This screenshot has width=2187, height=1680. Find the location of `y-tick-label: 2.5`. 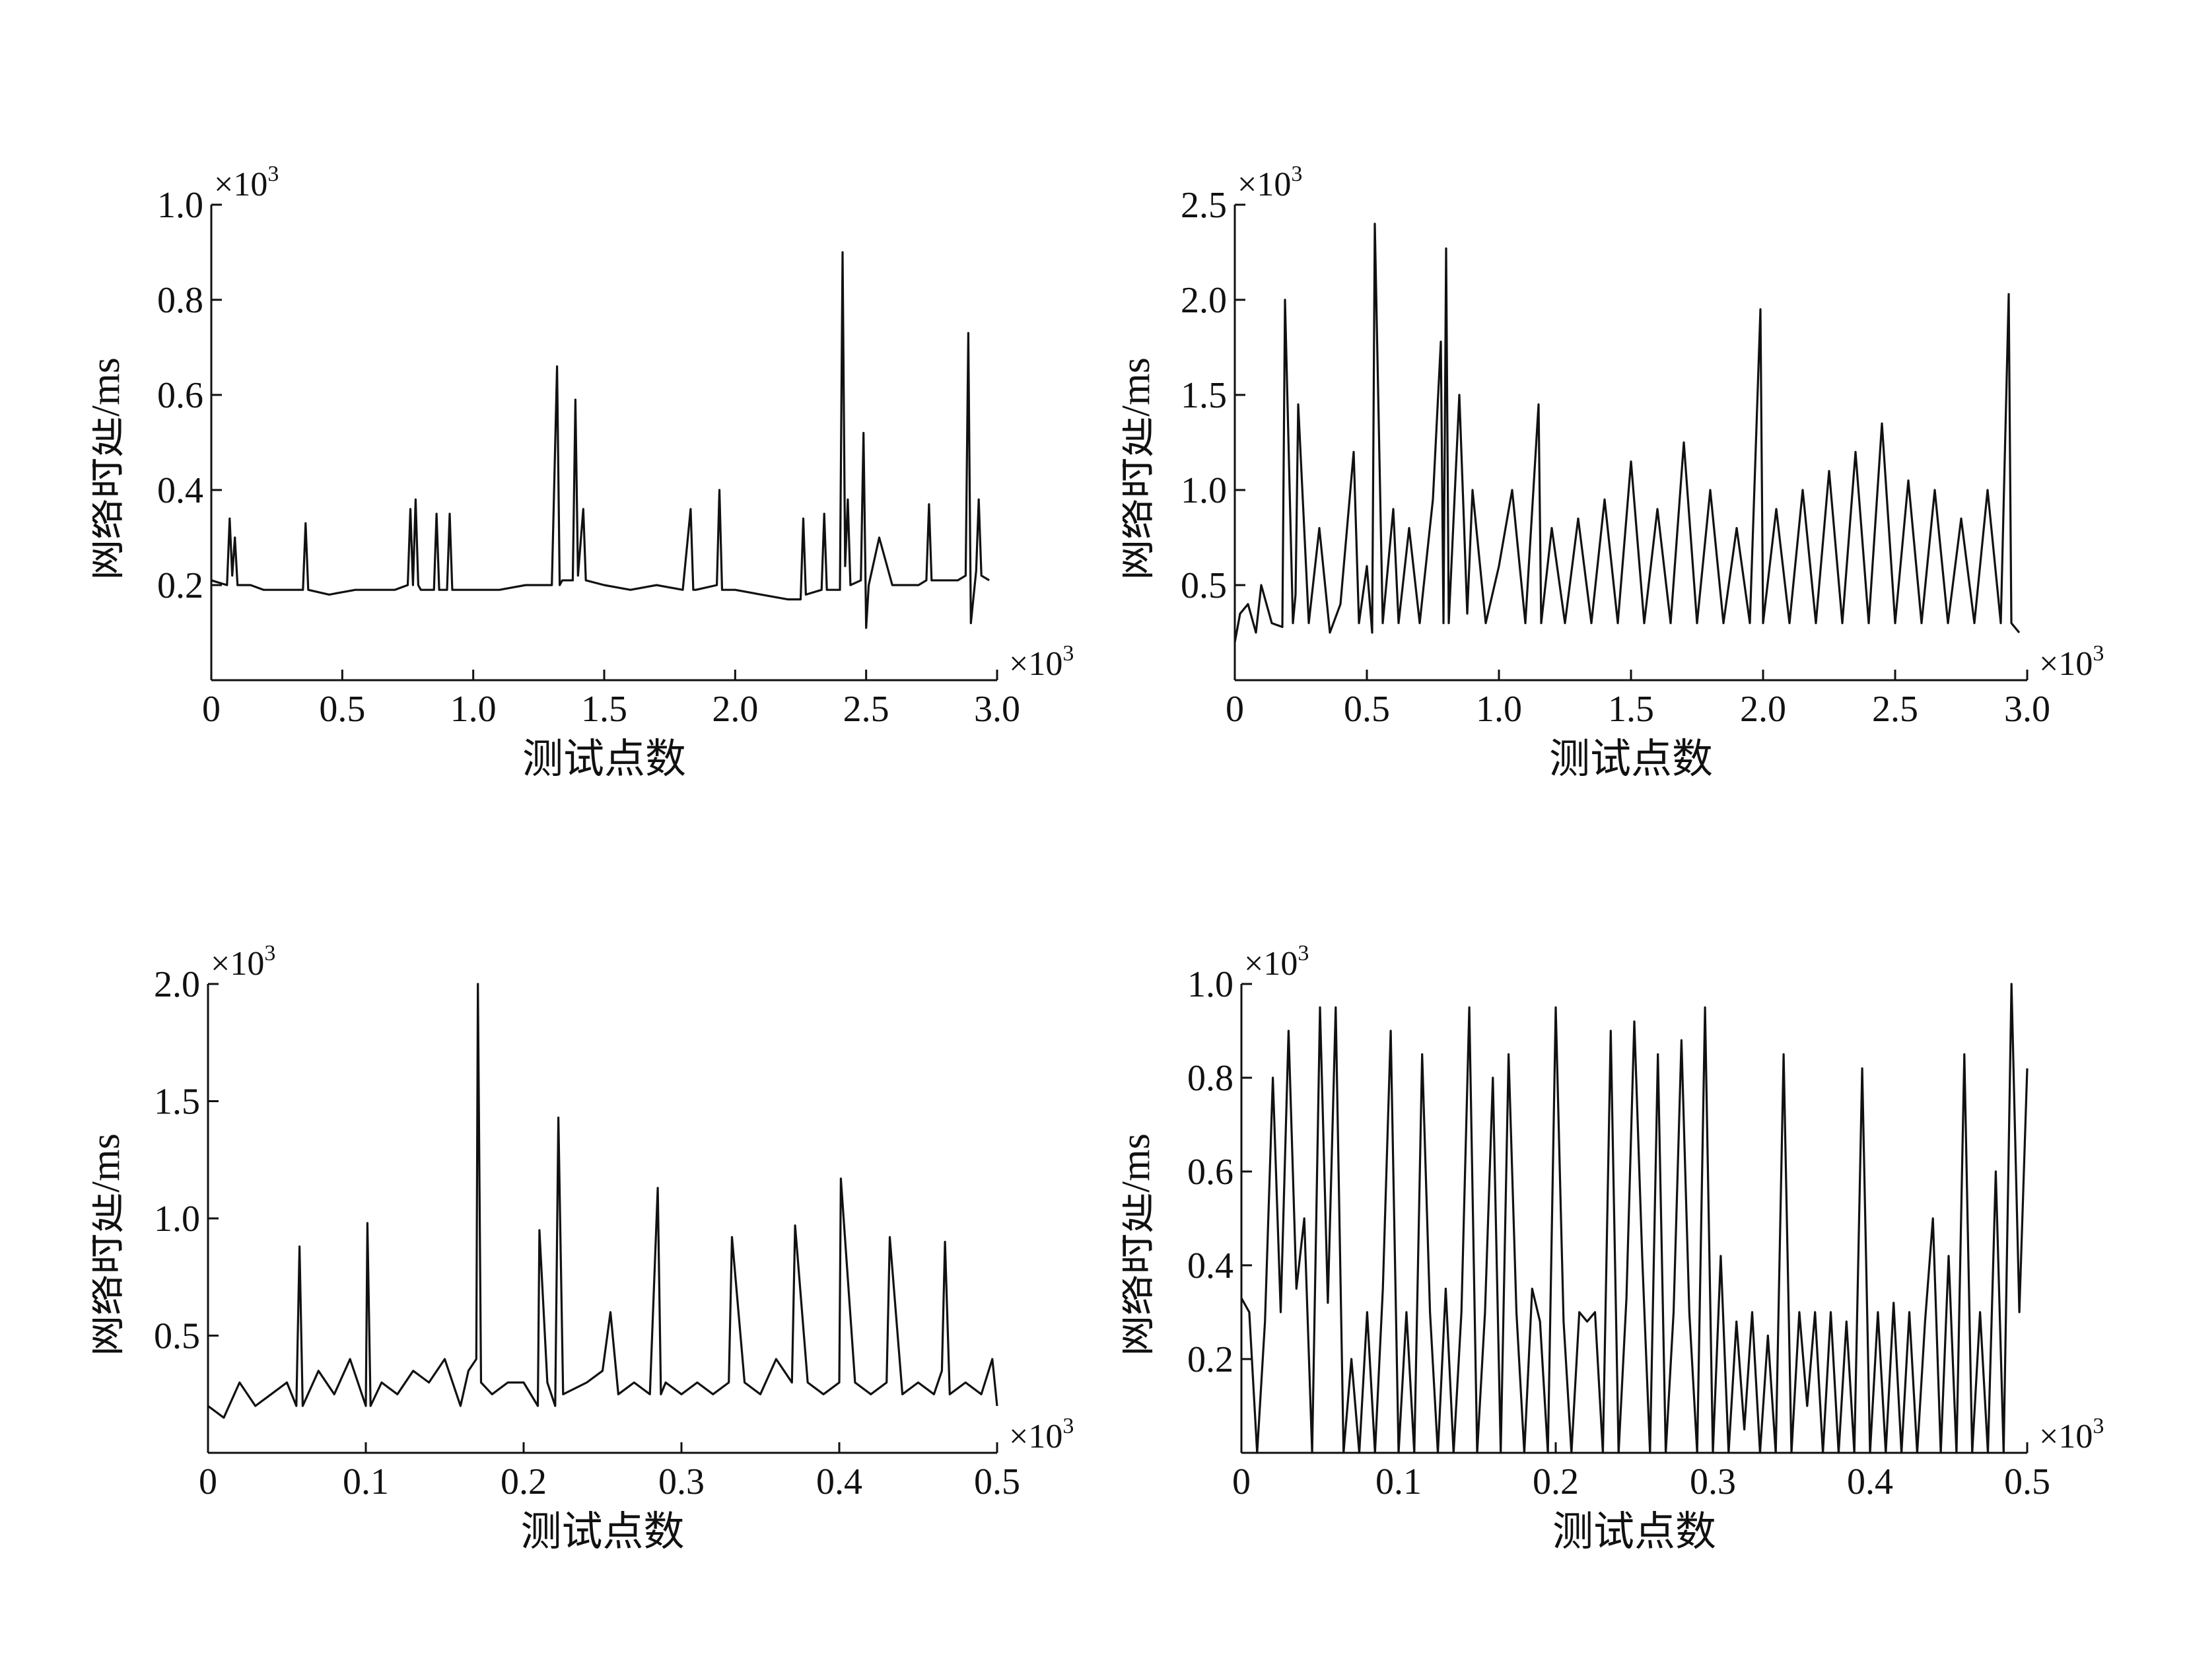

y-tick-label: 2.5 is located at coordinates (1204, 205).